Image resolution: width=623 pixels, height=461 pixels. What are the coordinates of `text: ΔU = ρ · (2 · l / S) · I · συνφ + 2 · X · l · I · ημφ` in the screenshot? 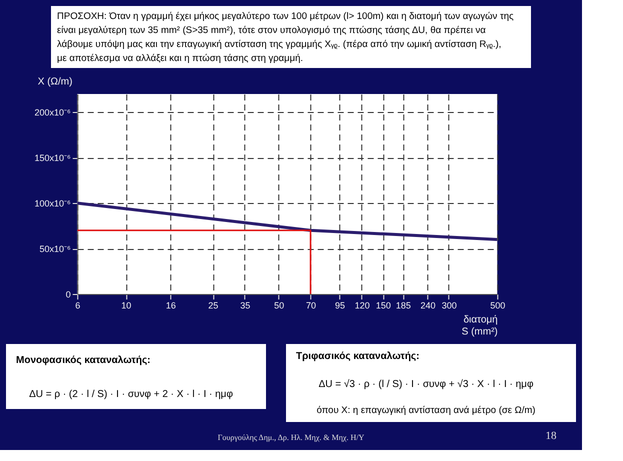 It's located at (131, 394).